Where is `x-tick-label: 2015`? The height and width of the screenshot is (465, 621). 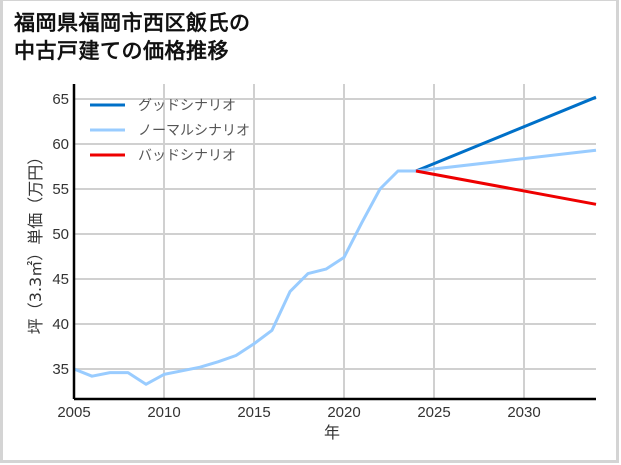 x-tick-label: 2015 is located at coordinates (253, 412).